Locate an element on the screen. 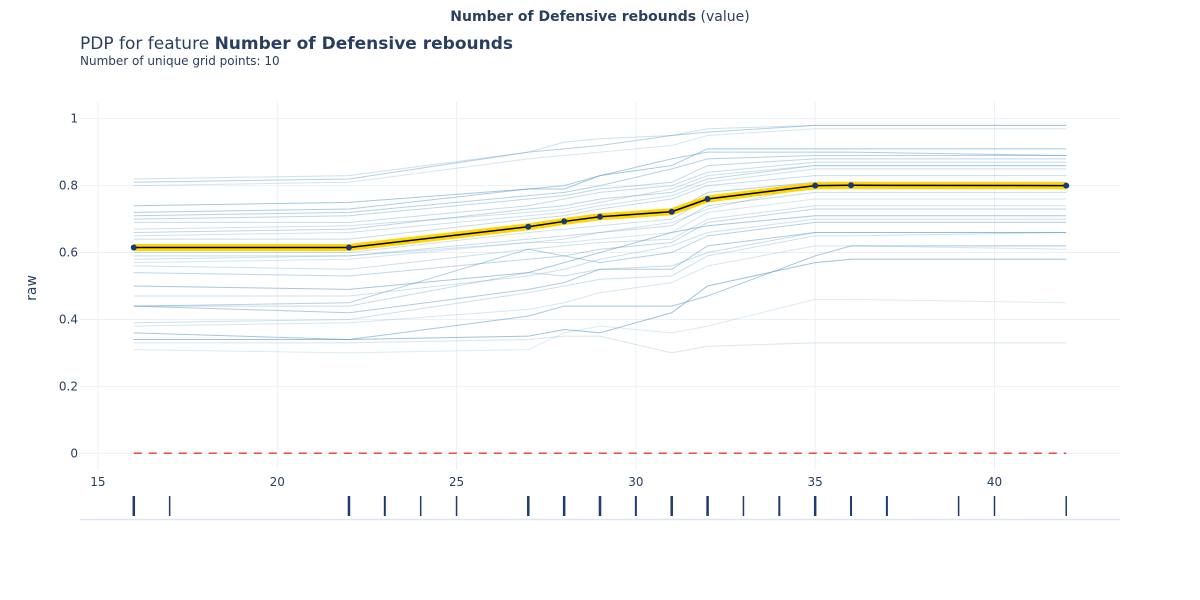  x-tick-label: 40 is located at coordinates (994, 482).